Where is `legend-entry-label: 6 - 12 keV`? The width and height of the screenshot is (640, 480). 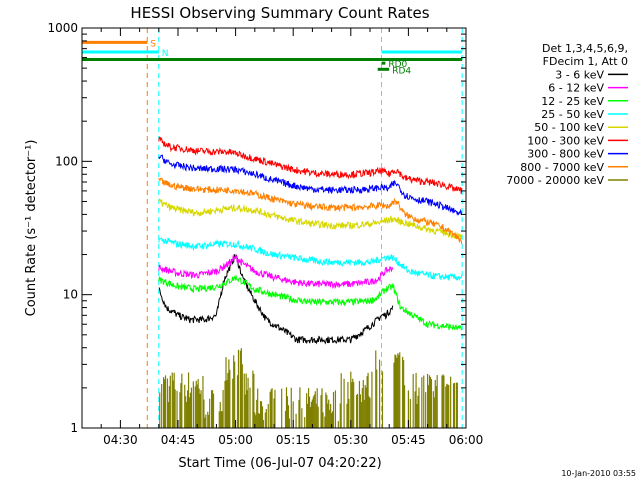
legend-entry-label: 6 - 12 keV is located at coordinates (576, 88).